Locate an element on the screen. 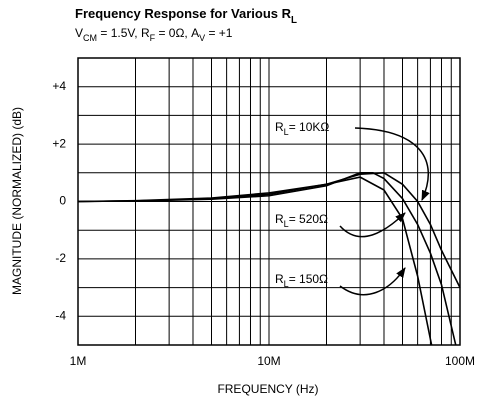 Image resolution: width=480 pixels, height=404 pixels. text-part: = 150Ω is located at coordinates (308, 279).